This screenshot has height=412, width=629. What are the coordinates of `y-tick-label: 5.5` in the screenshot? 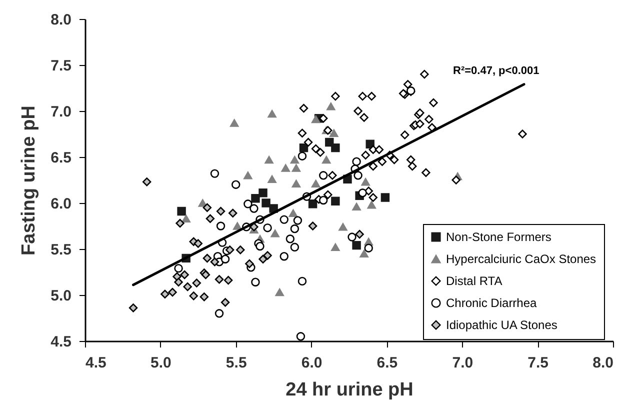 It's located at (61, 250).